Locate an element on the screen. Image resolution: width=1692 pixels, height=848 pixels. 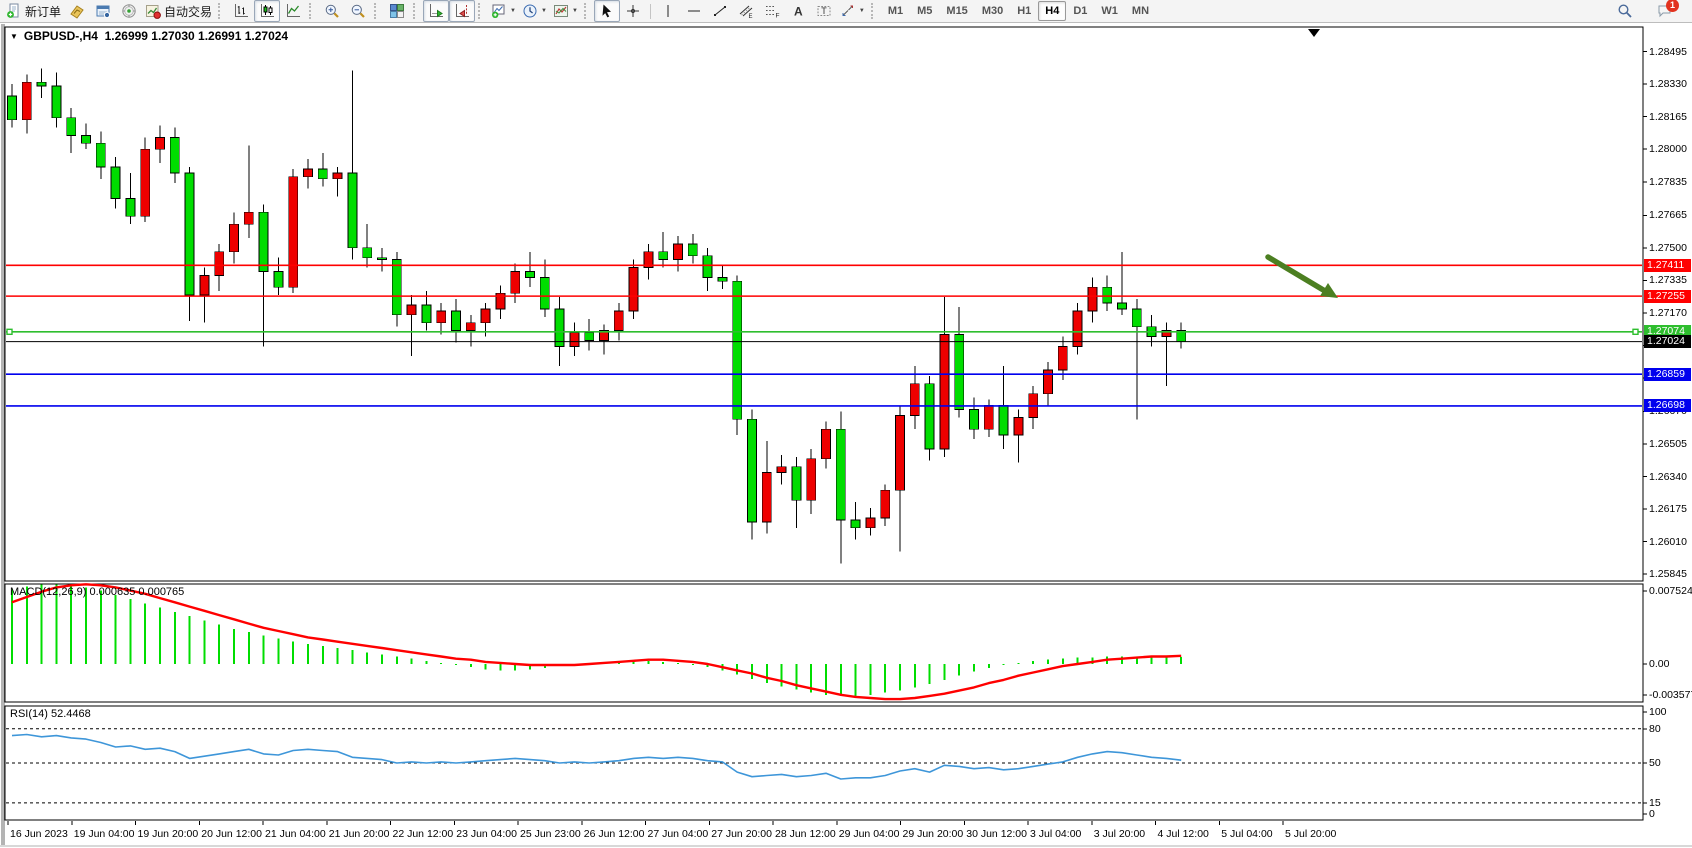
toolbar-button-equidistant-channel: E is located at coordinates (746, 11).